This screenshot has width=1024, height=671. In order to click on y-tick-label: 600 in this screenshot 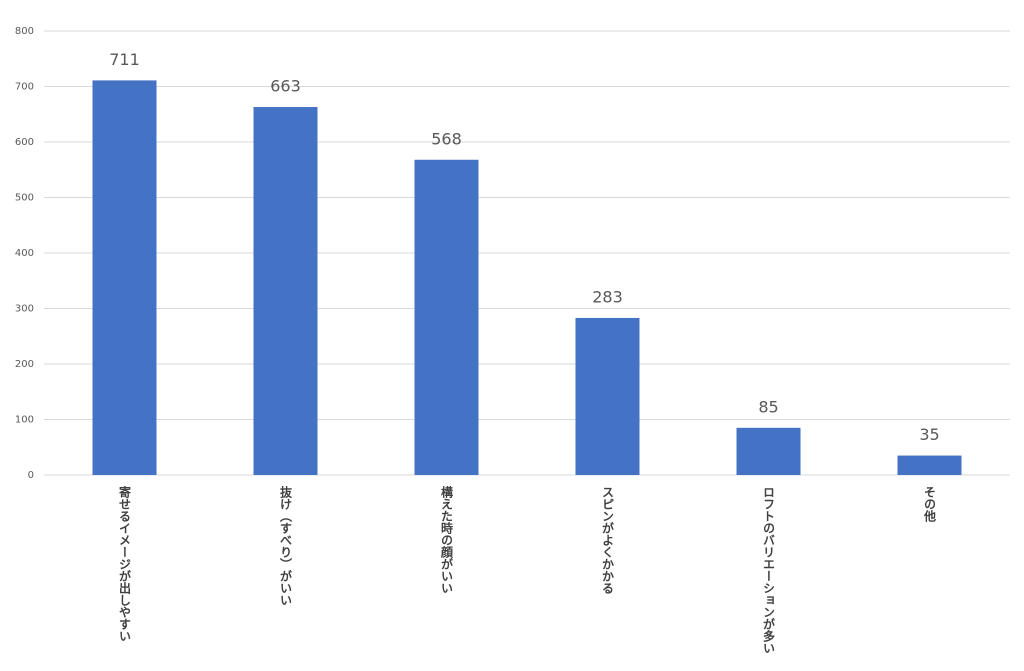, I will do `click(24, 142)`.